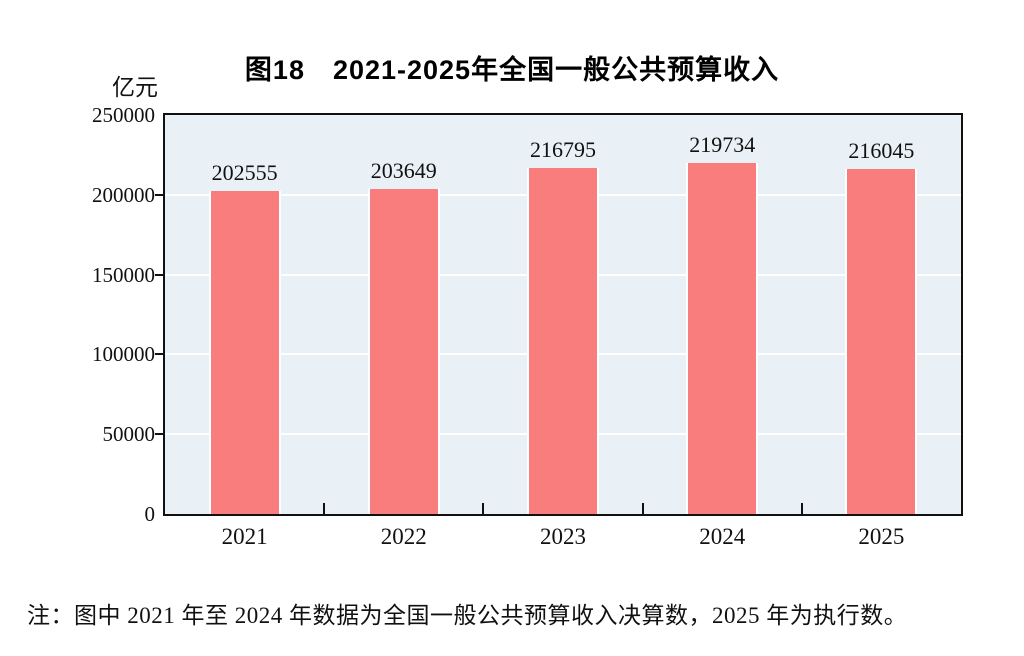 Image resolution: width=1024 pixels, height=656 pixels. What do you see at coordinates (123, 354) in the screenshot?
I see `y-tick-label-100000: 100000` at bounding box center [123, 354].